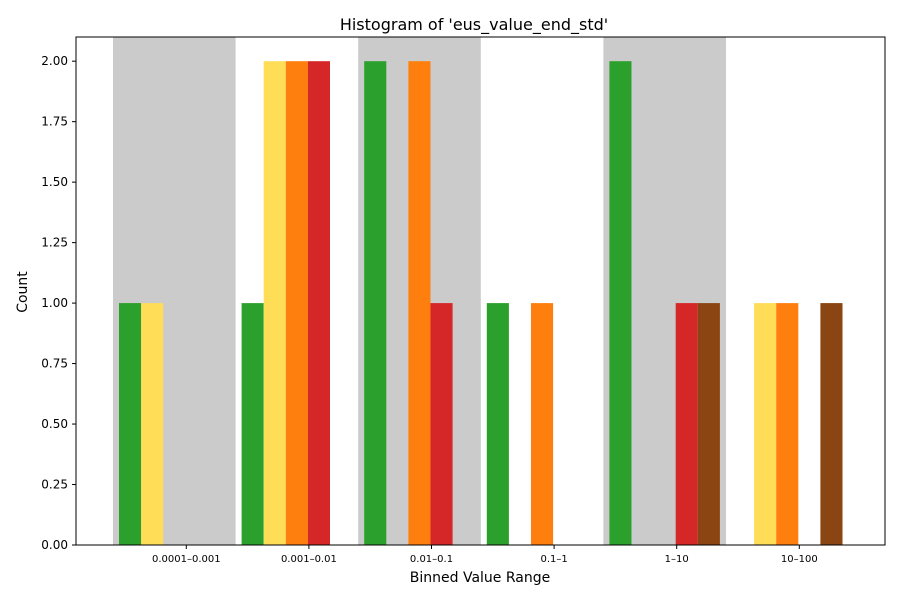  Describe the element at coordinates (553, 559) in the screenshot. I see `x-tick-label: 0.1–1` at that location.